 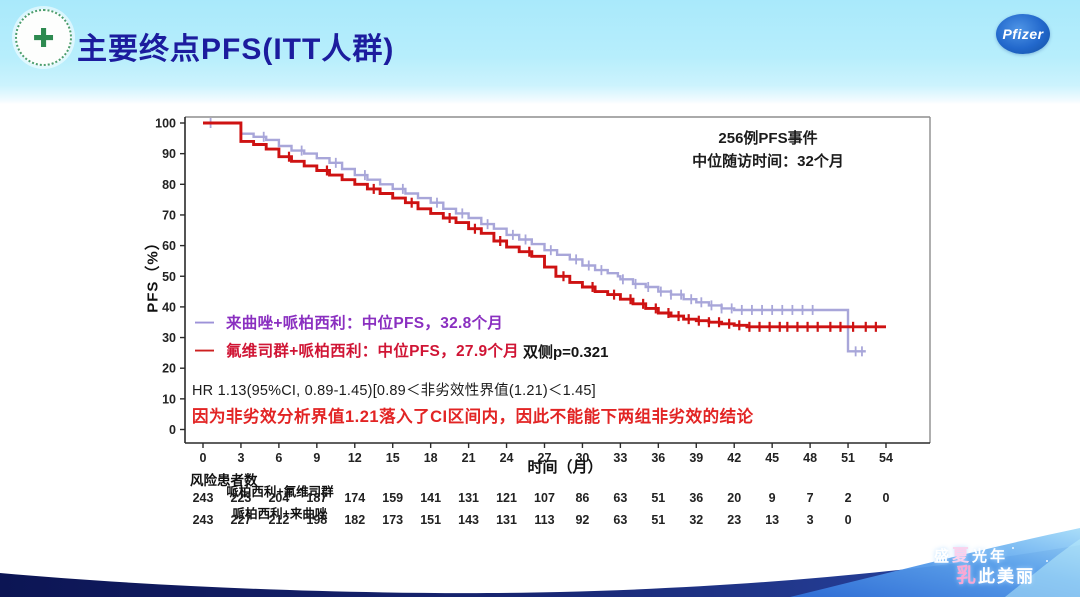 What do you see at coordinates (236, 49) in the screenshot?
I see `page-title: 主要终点PFS(ITT人群)` at bounding box center [236, 49].